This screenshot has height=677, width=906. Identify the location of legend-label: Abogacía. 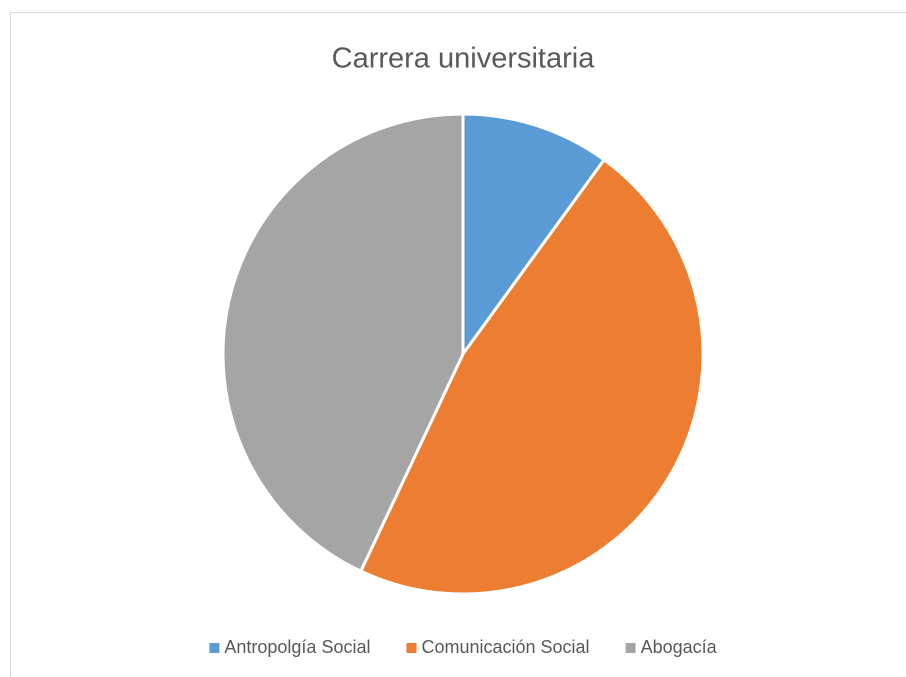
(679, 647).